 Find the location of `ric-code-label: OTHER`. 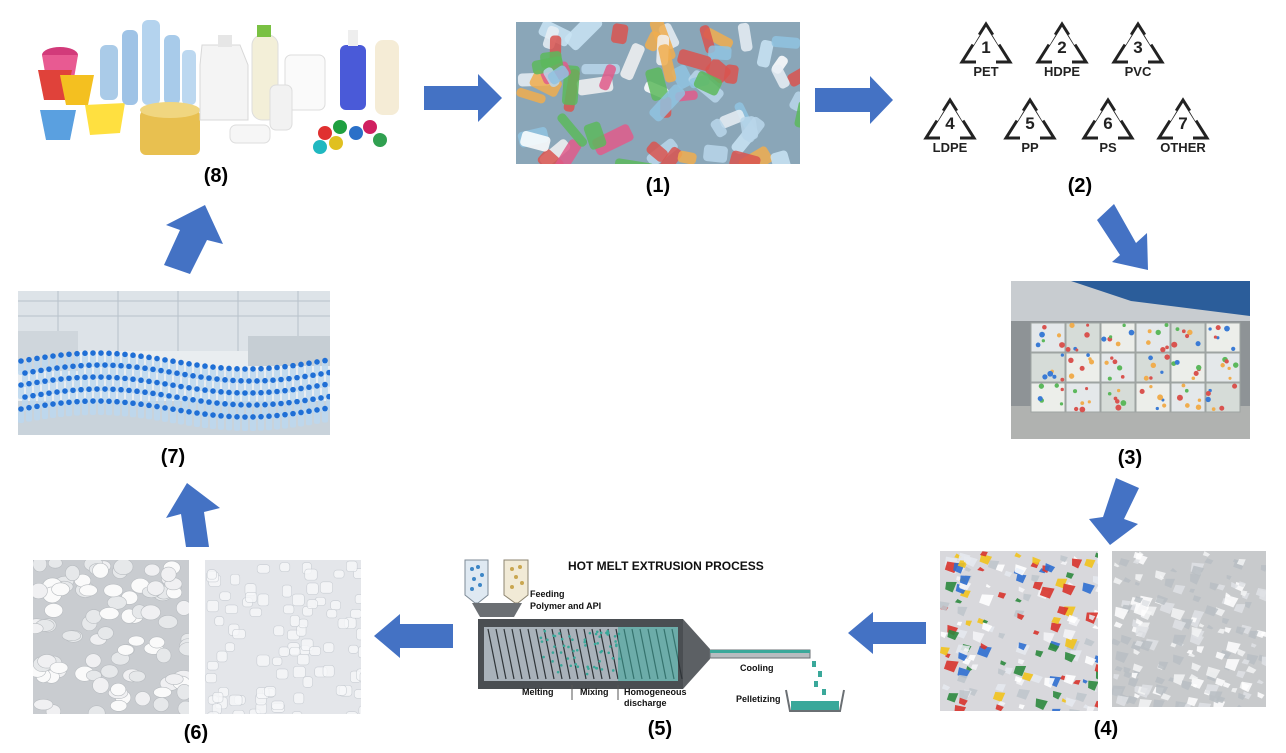

ric-code-label: OTHER is located at coordinates (1183, 147).